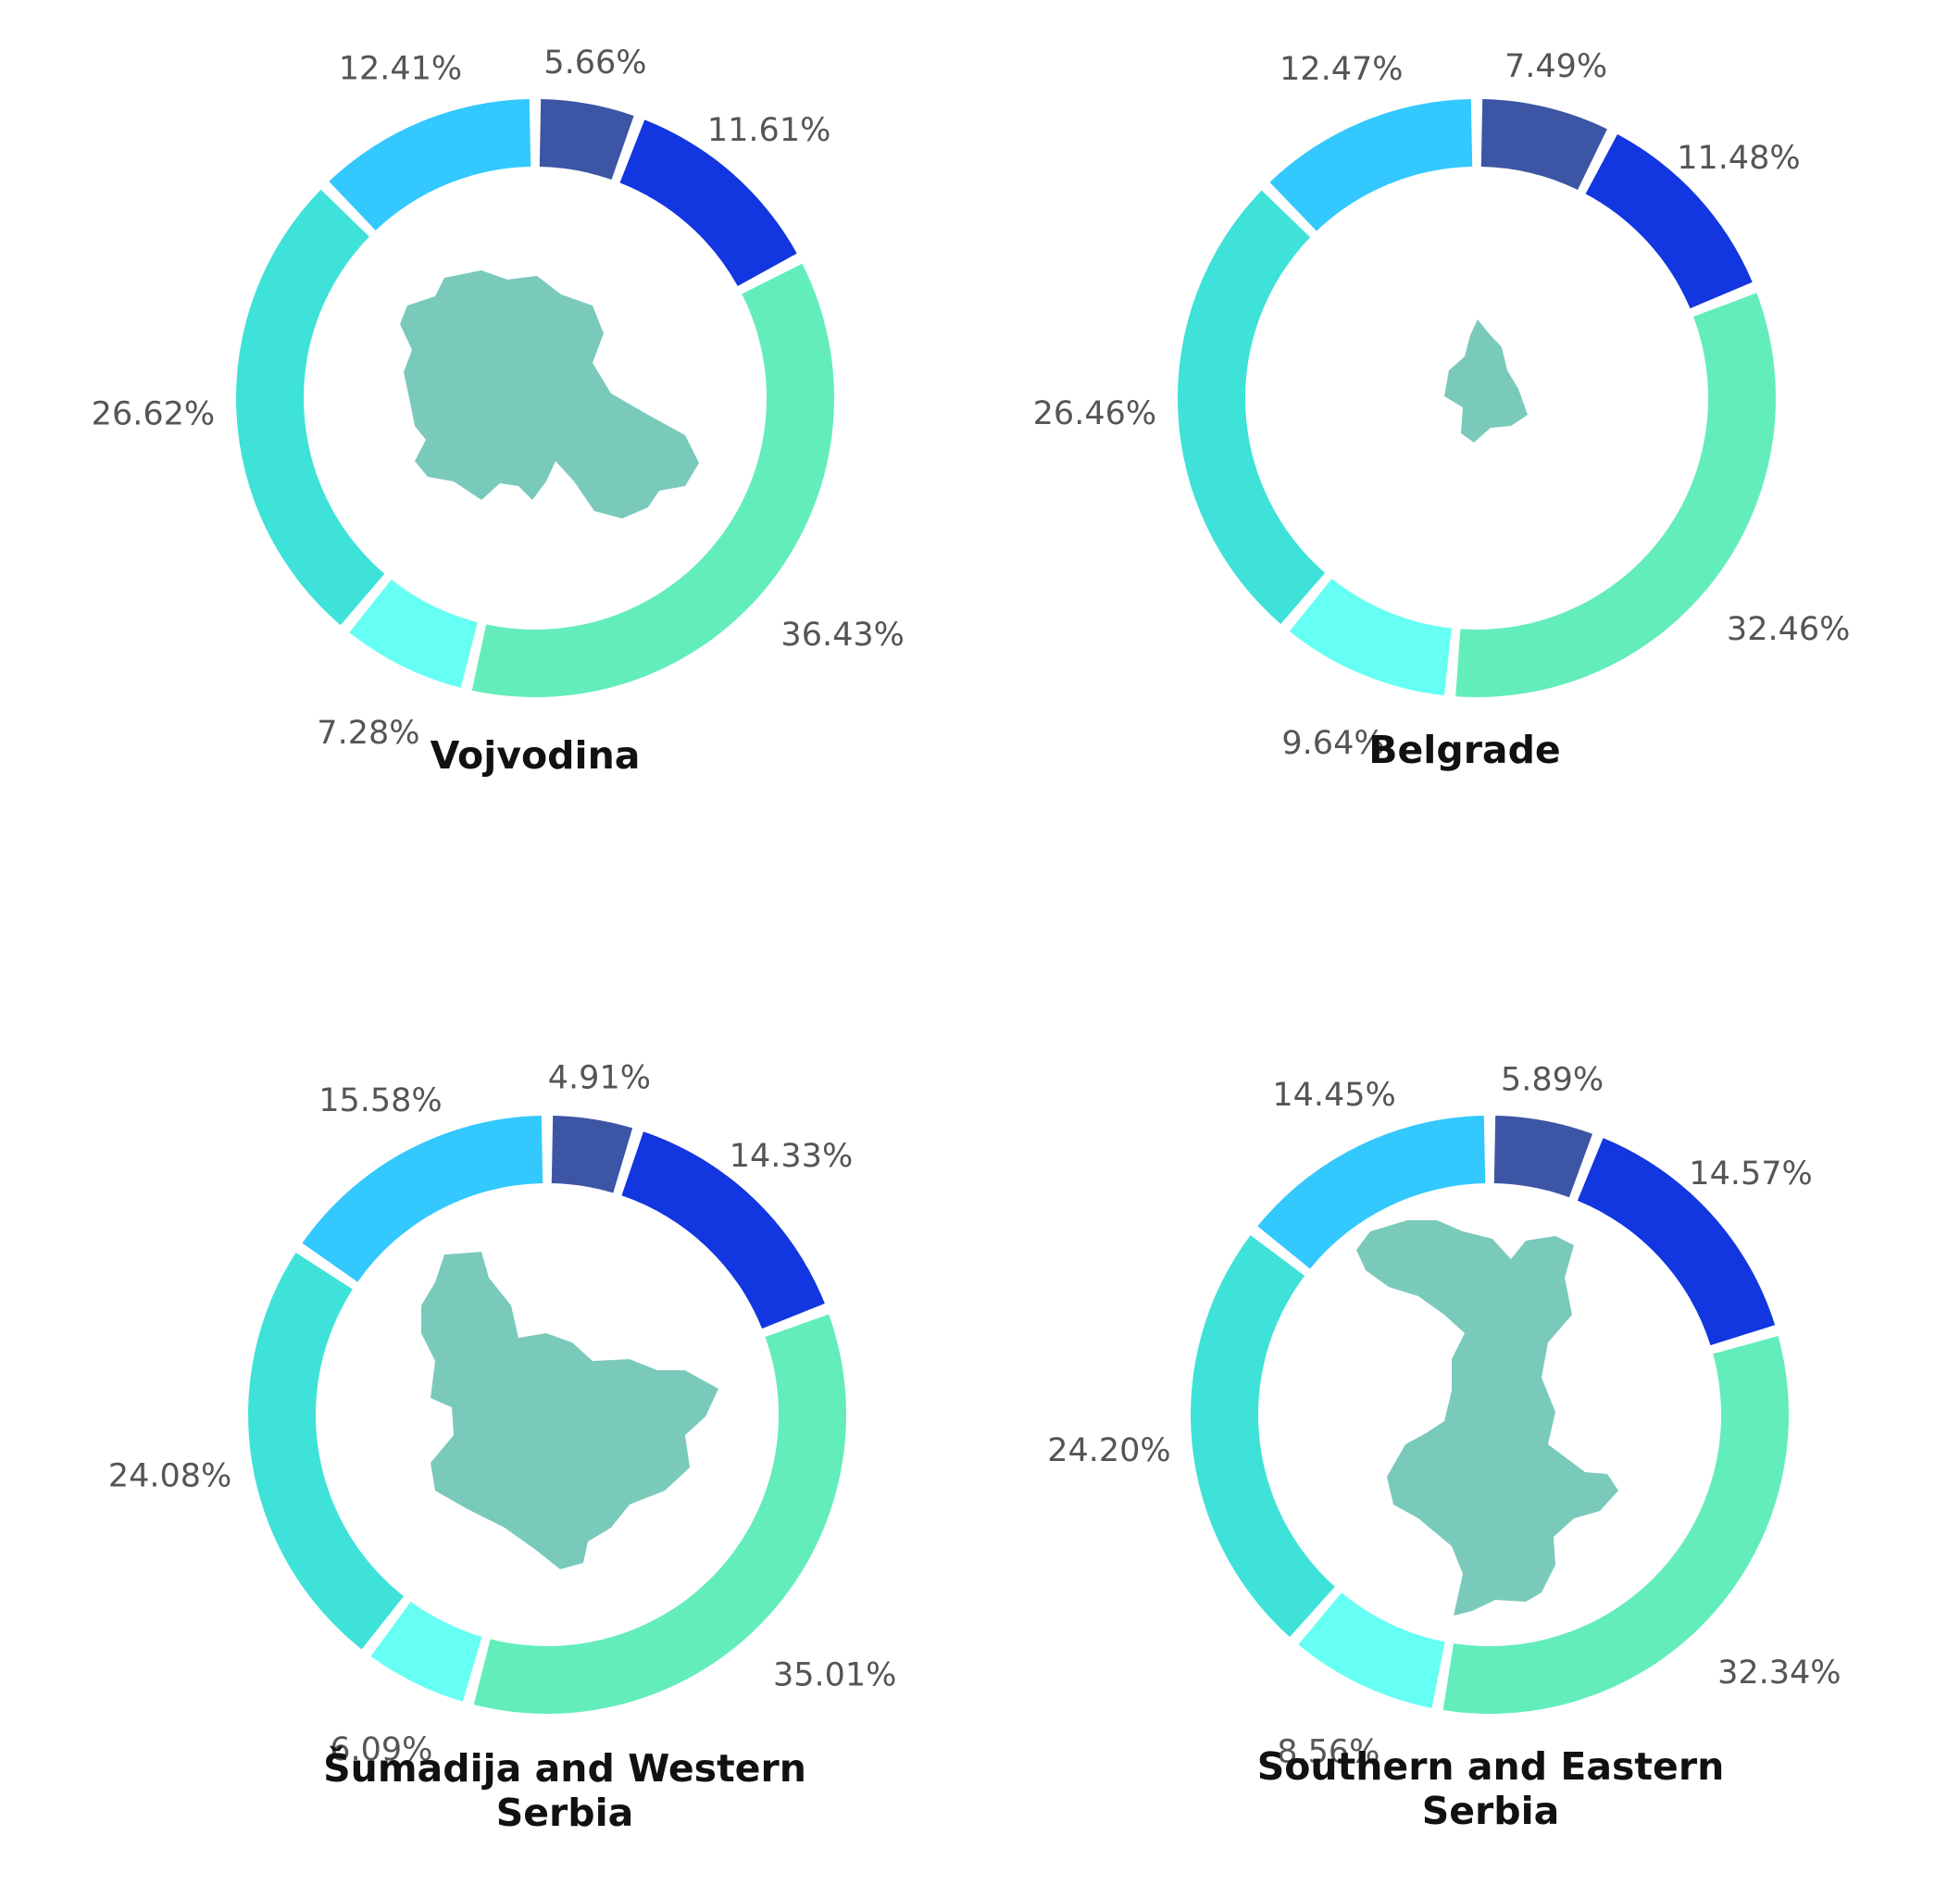 The width and height of the screenshot is (1960, 1898). I want to click on slice-label-southern-eastern-serbia-3: 8.56%, so click(1328, 1752).